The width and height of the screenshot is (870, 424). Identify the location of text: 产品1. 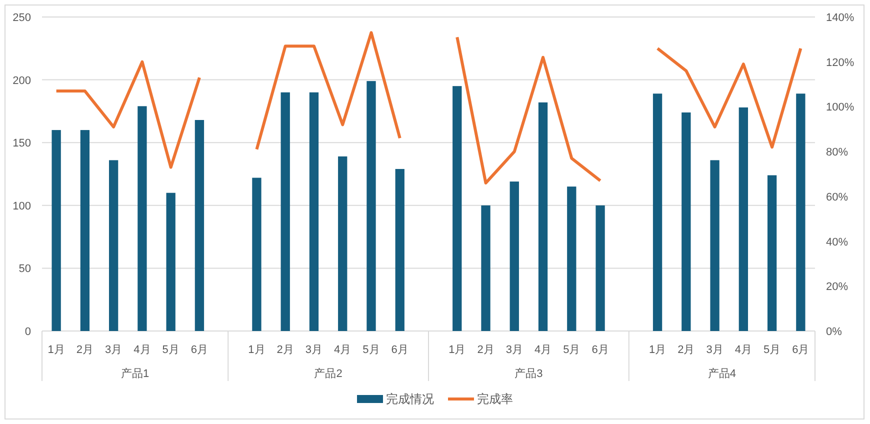
(135, 373).